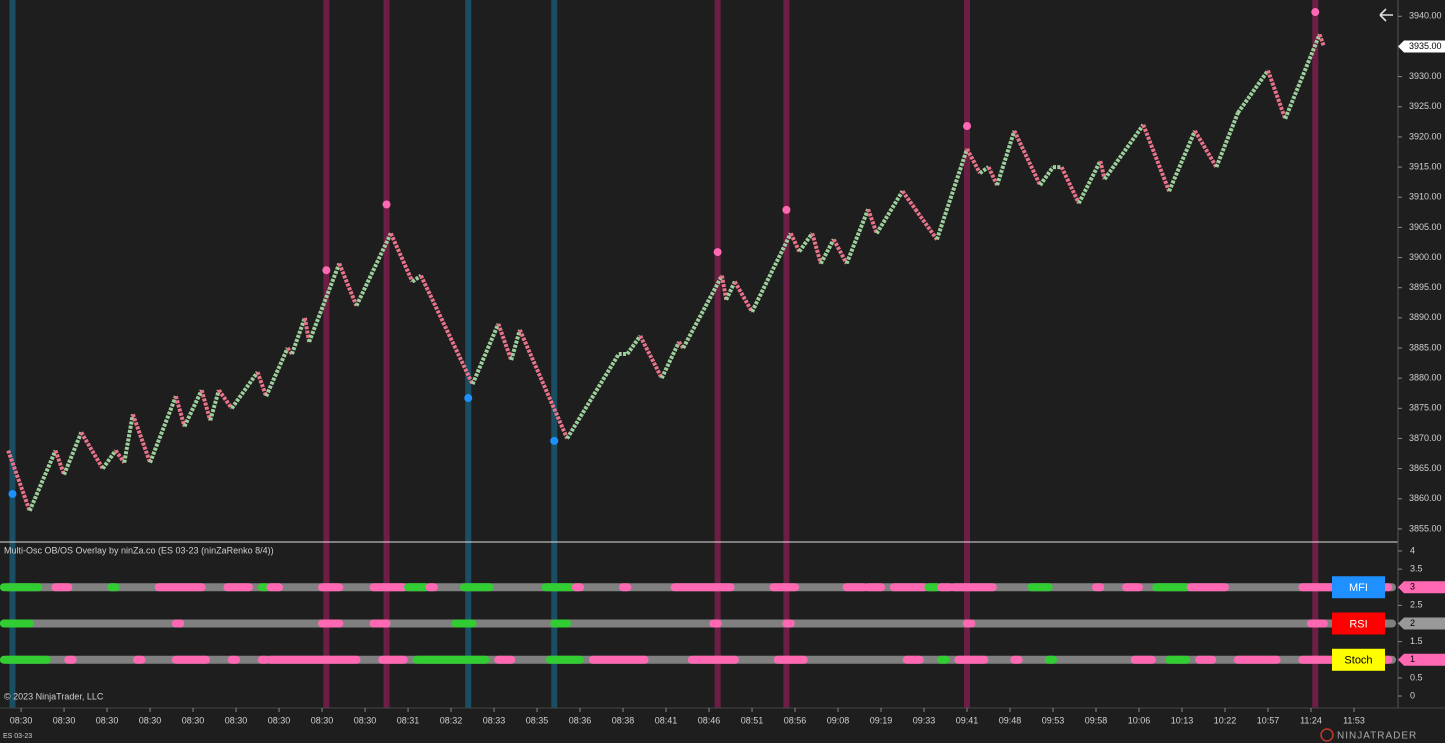  What do you see at coordinates (623, 720) in the screenshot?
I see `x-tick-label: 08:38` at bounding box center [623, 720].